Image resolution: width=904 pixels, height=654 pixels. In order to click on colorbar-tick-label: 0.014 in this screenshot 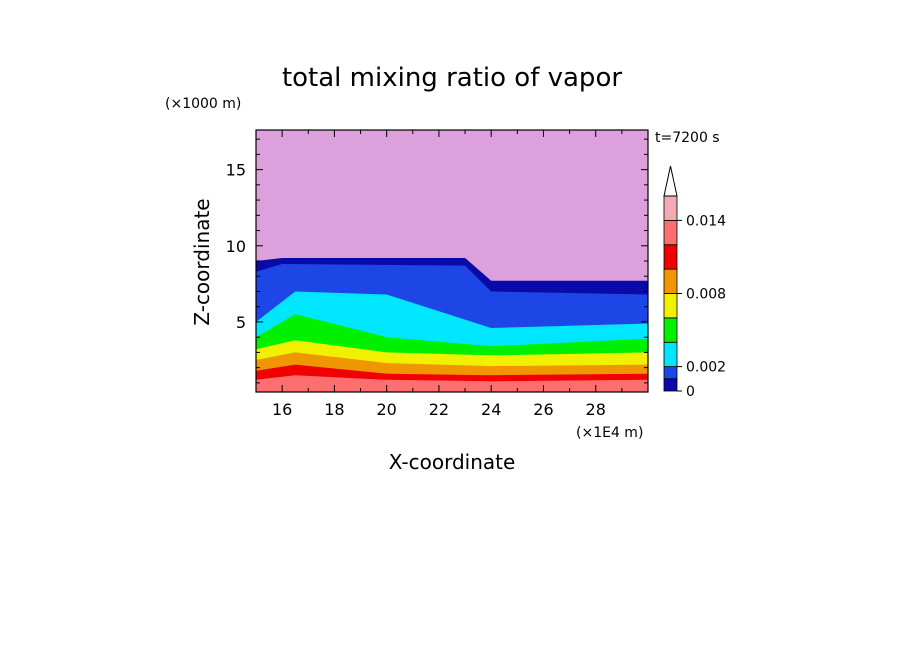, I will do `click(706, 221)`.